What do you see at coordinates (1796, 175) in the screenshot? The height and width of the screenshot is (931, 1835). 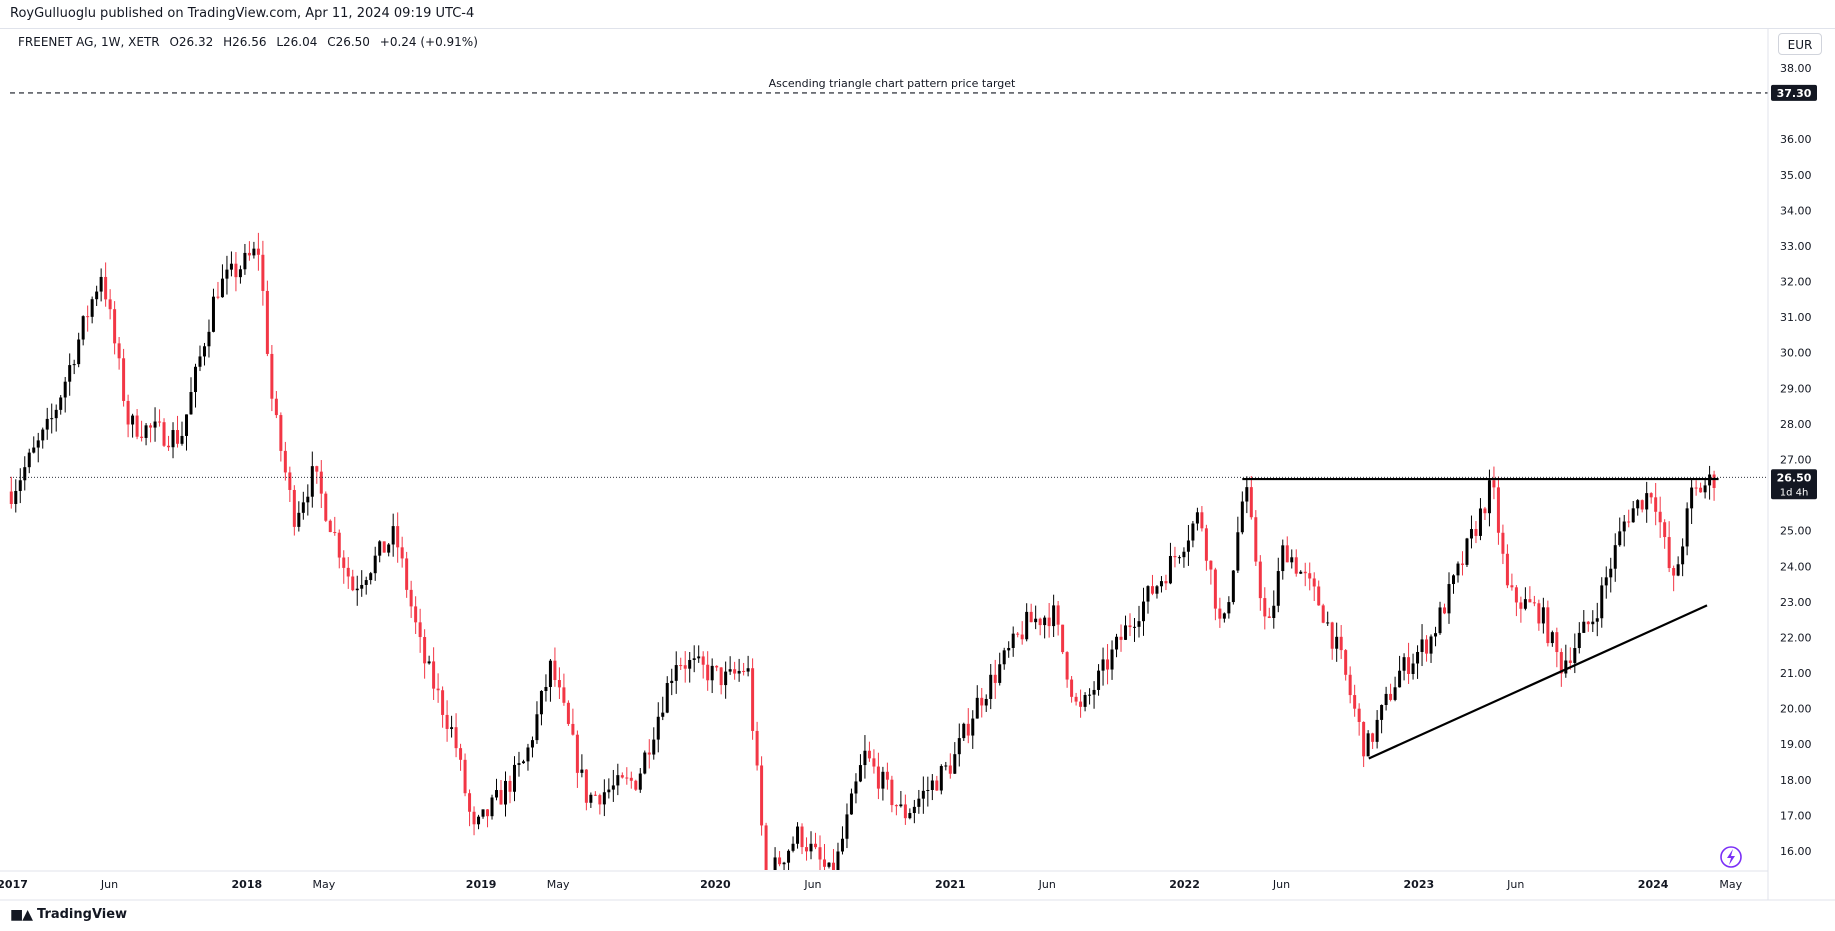 I see `price-tick-label: 35.00` at bounding box center [1796, 175].